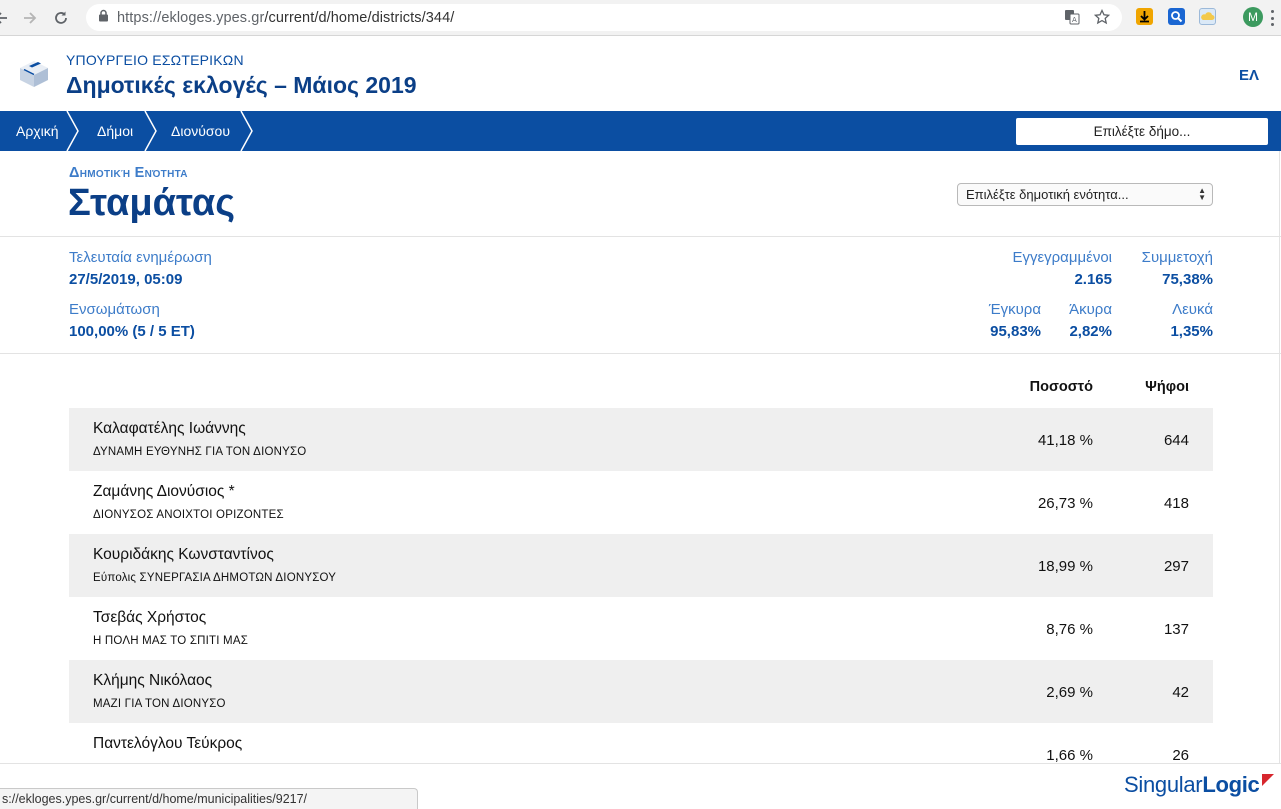 Image resolution: width=1281 pixels, height=809 pixels. I want to click on candidate-name: Παντελόγλου Τεύκρος, so click(168, 743).